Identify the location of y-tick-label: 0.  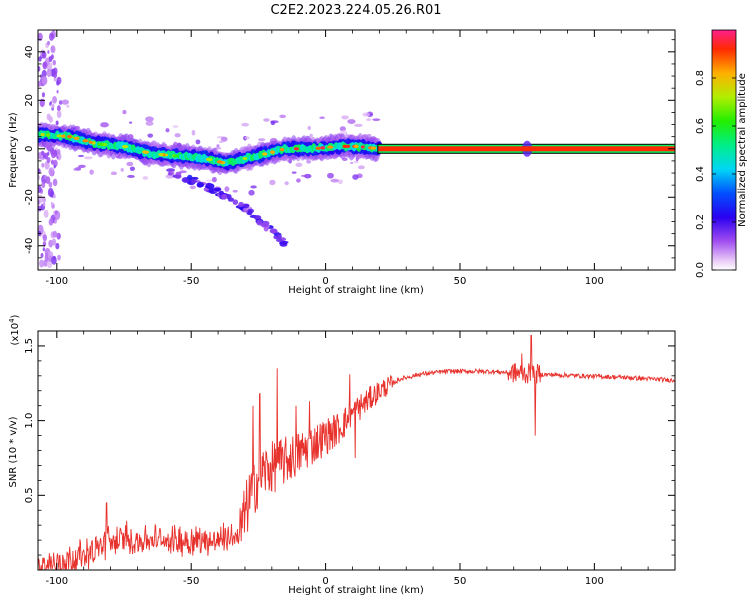
(29, 149).